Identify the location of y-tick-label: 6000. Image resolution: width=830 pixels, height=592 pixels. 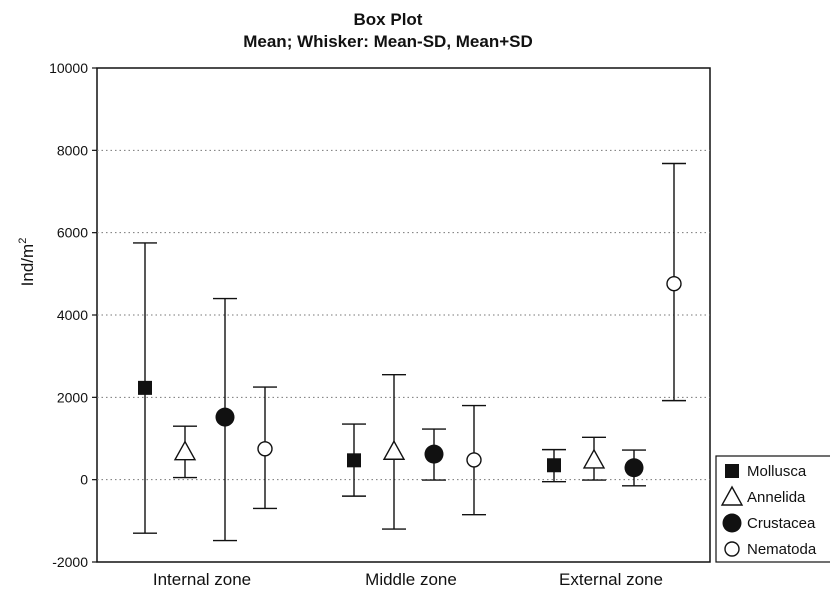
(72, 233).